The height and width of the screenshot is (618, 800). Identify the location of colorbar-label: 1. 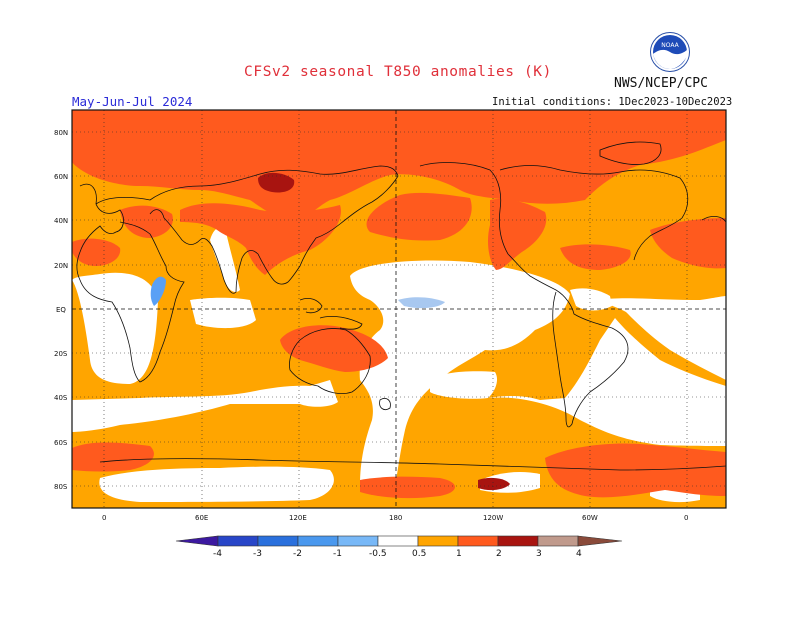
(459, 554).